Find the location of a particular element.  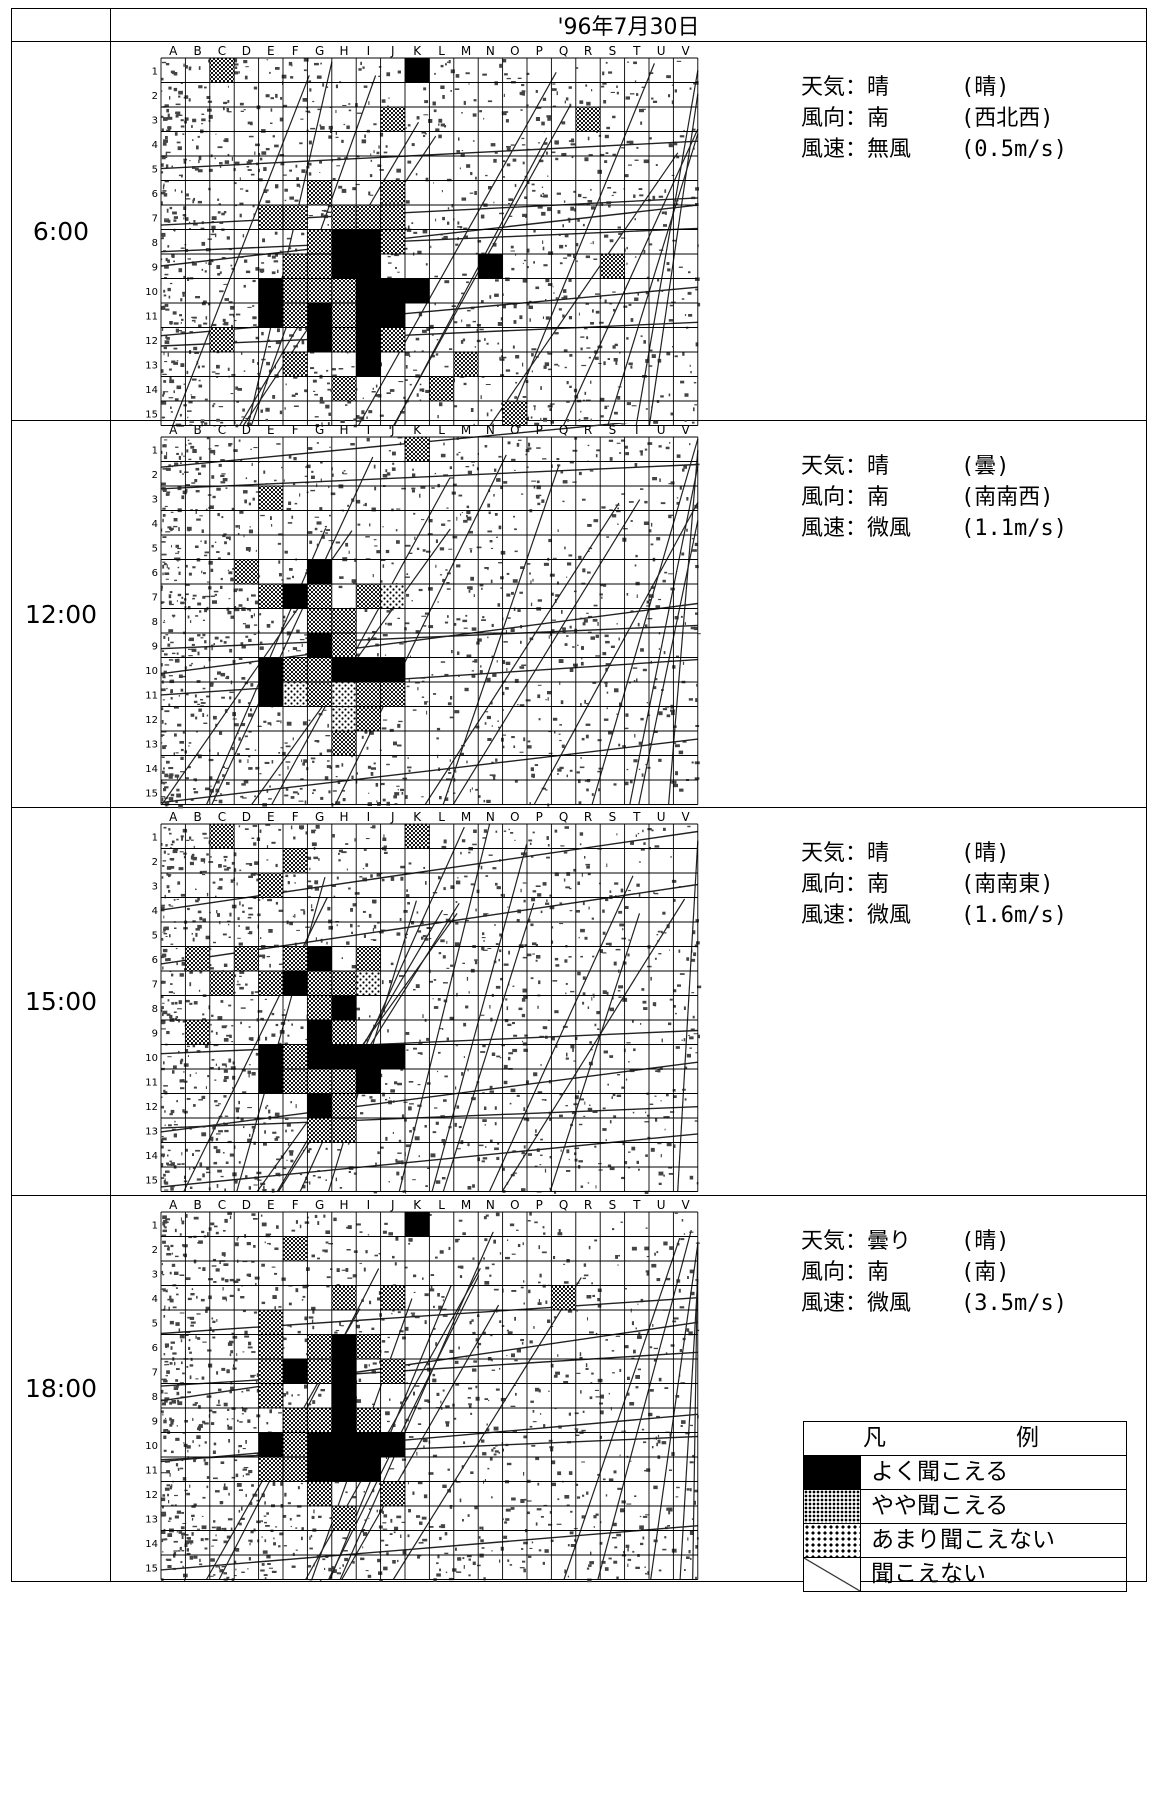

cell-J3-some is located at coordinates (392, 119).